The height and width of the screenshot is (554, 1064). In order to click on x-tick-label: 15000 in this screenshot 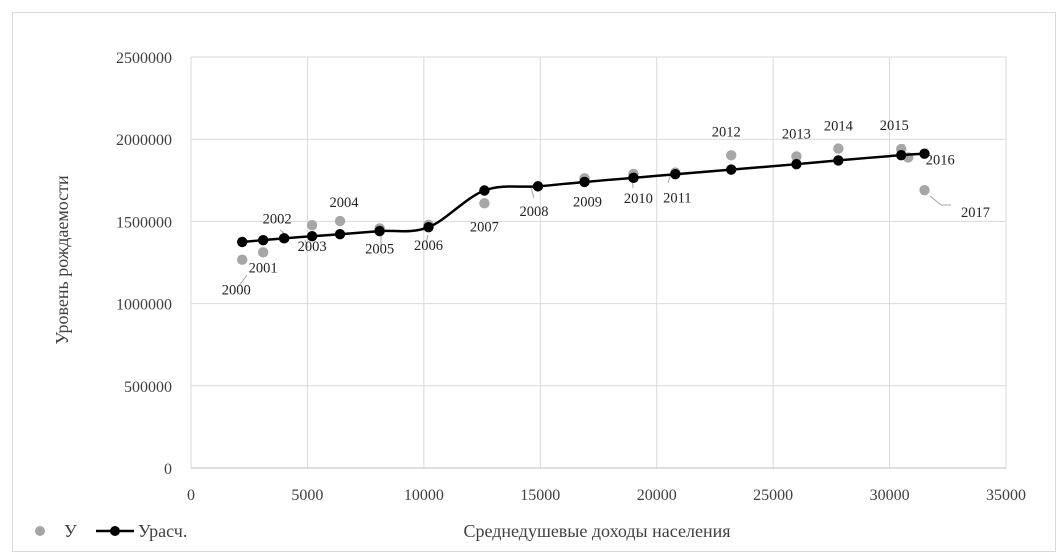, I will do `click(540, 495)`.